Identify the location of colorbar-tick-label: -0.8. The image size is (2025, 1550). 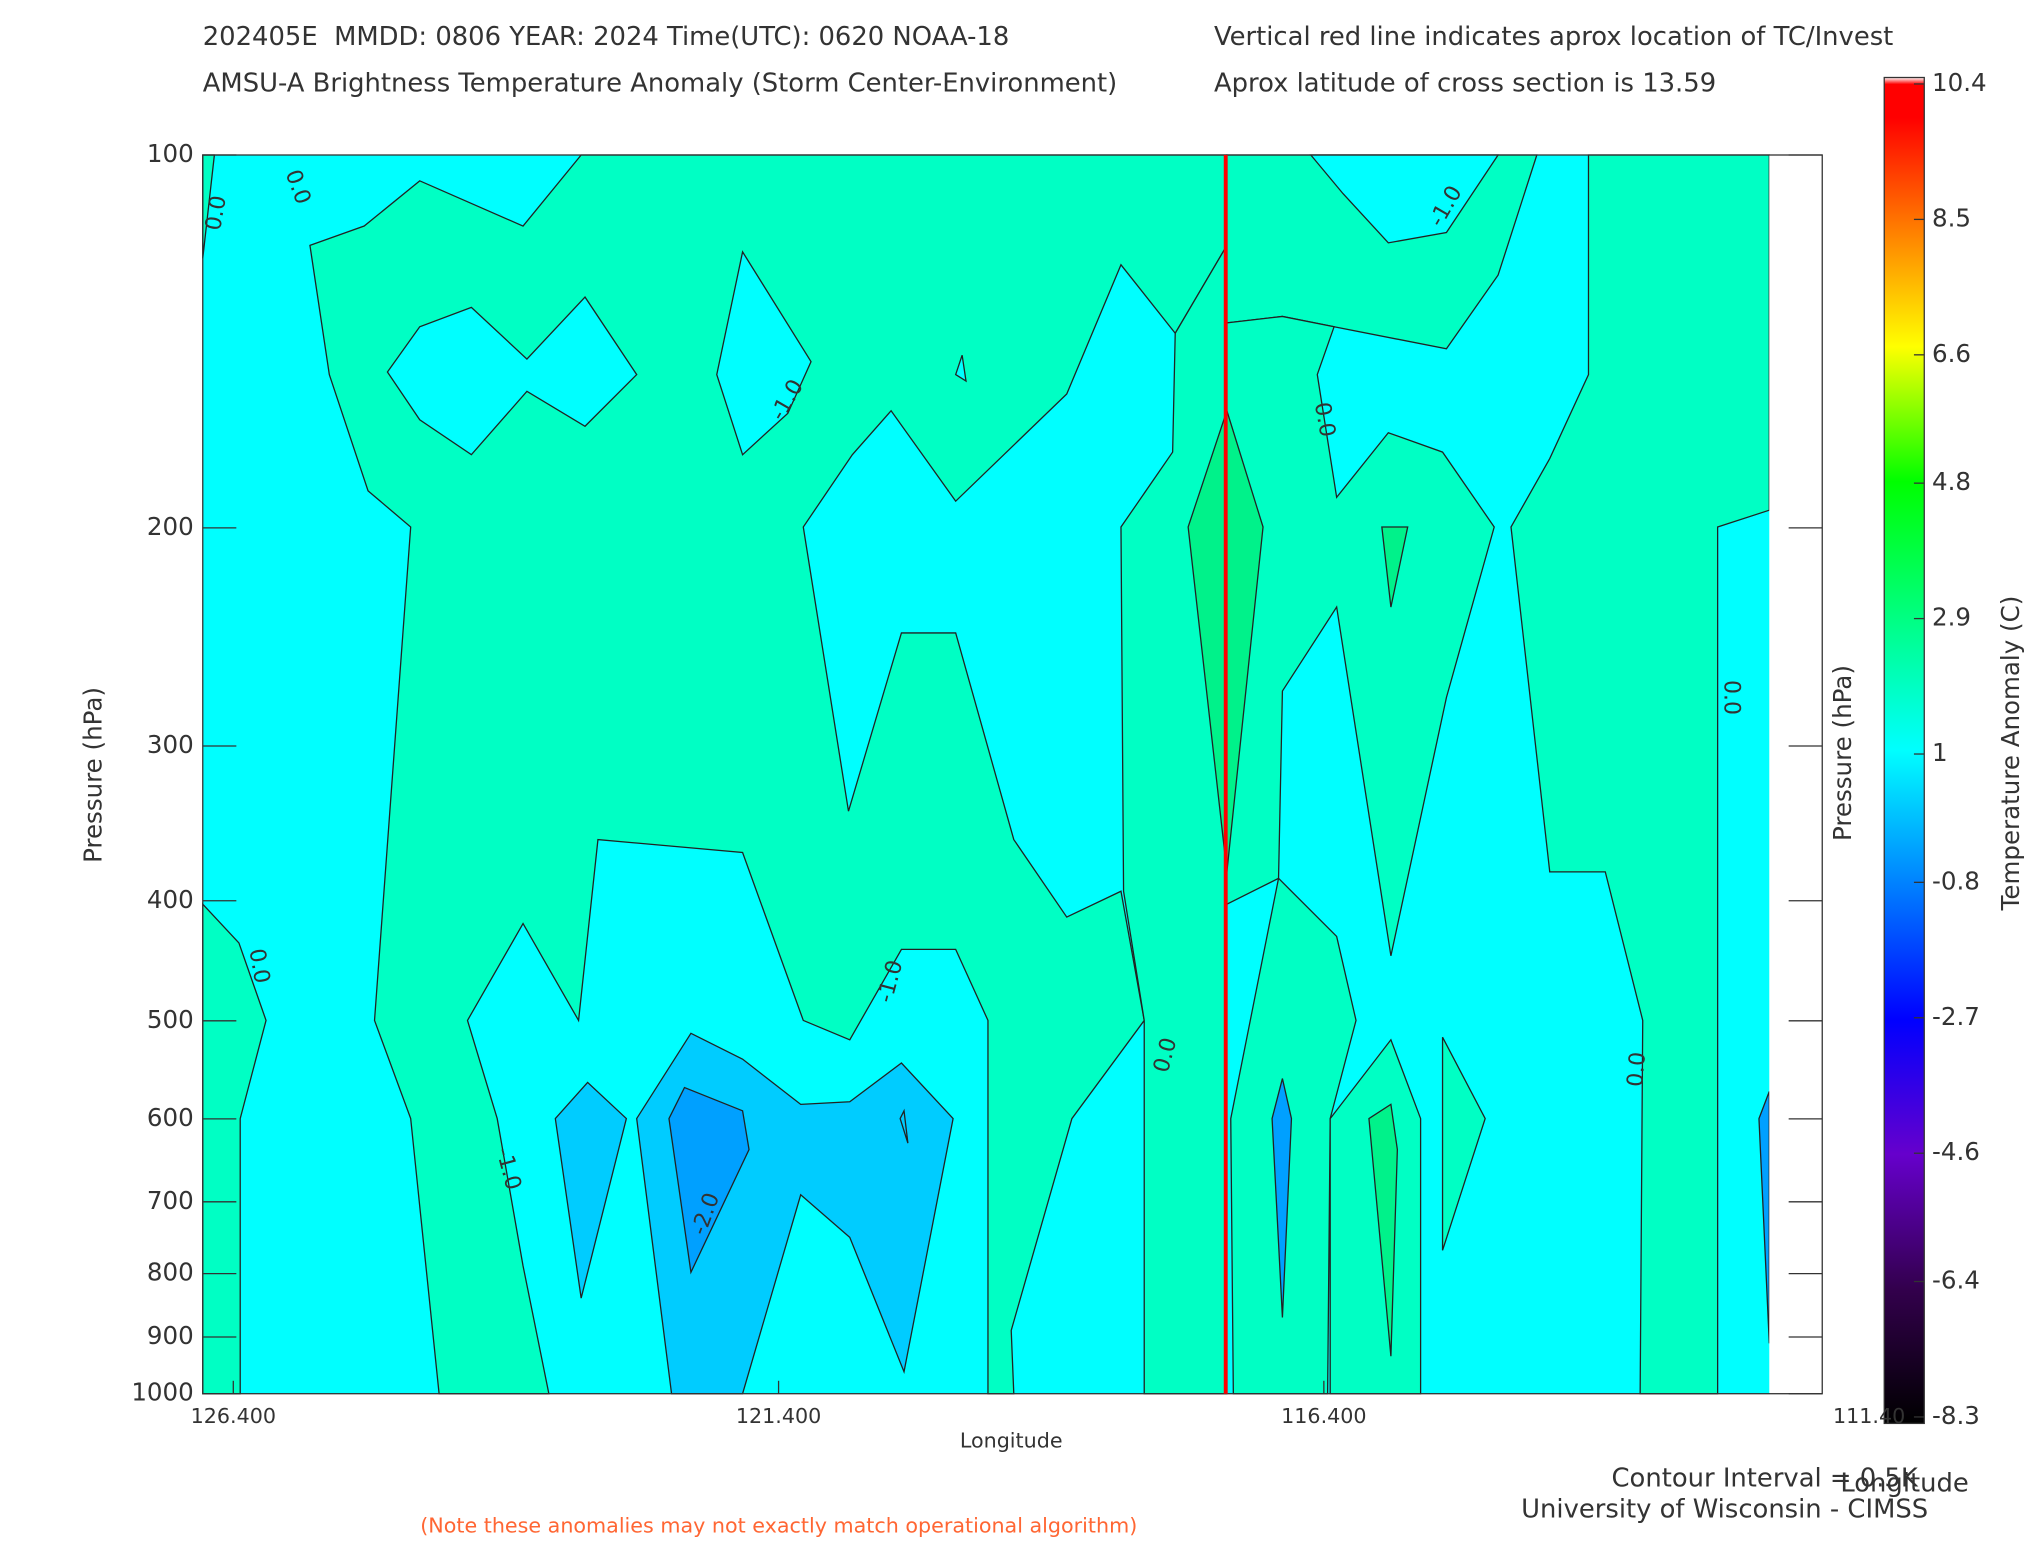
(1956, 880).